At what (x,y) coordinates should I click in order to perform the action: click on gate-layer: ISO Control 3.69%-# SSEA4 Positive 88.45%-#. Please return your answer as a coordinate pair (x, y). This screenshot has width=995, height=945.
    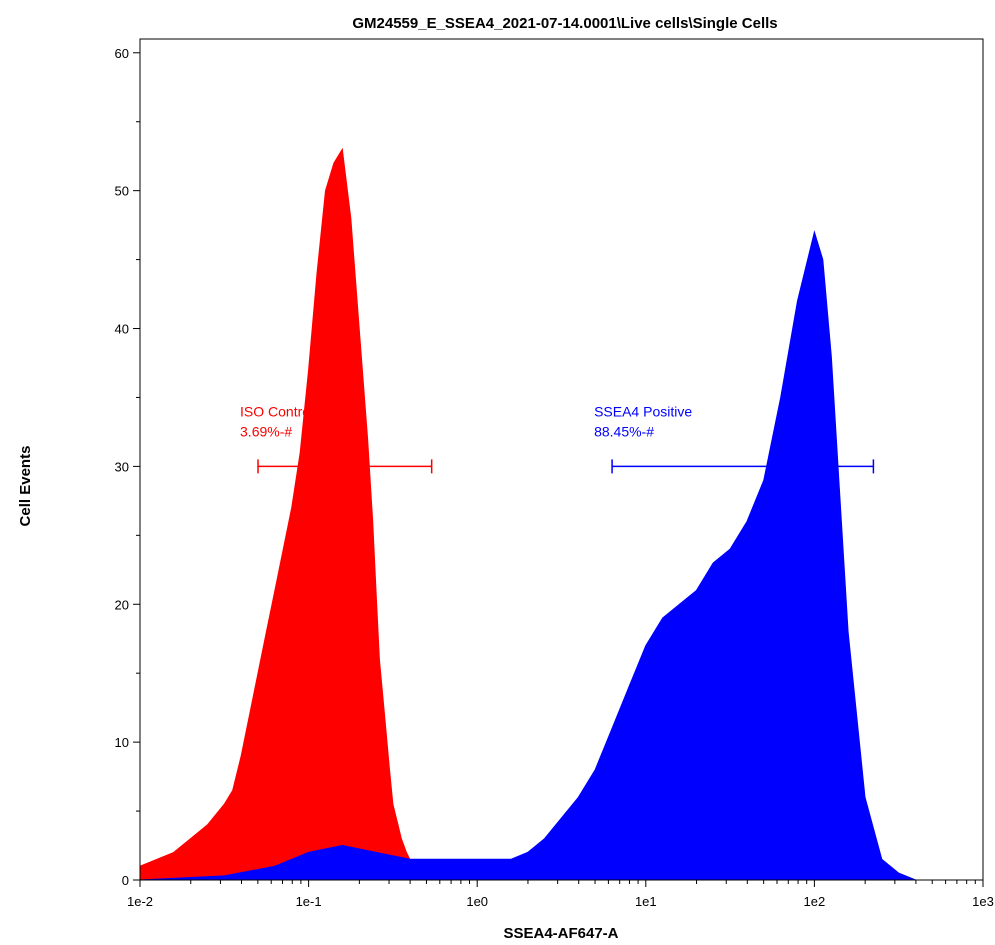
    Looking at the image, I should click on (557, 438).